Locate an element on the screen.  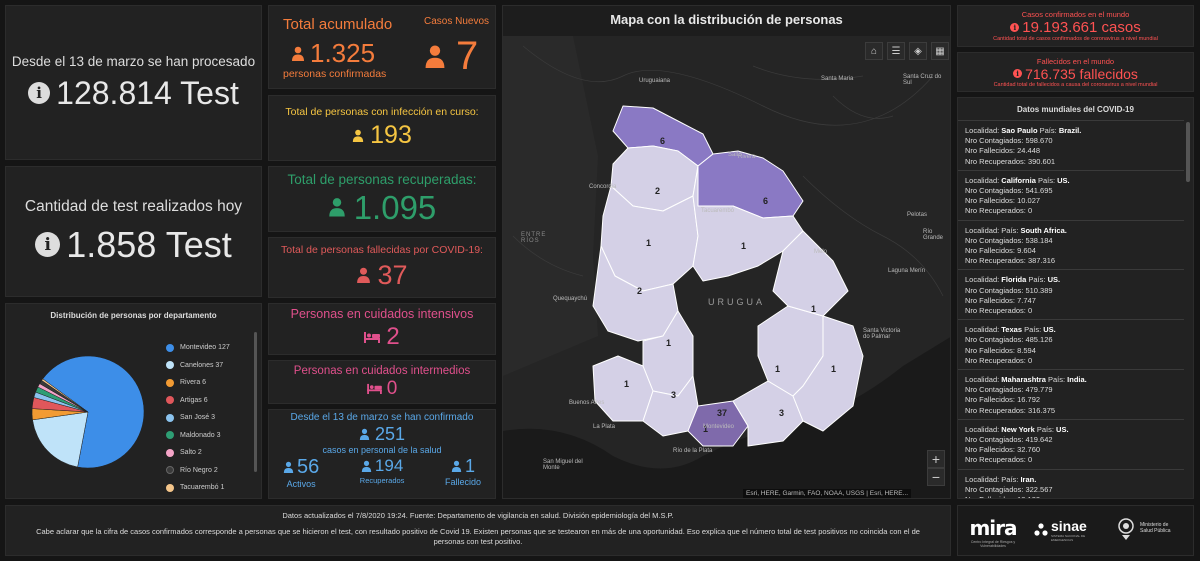
activos-value: 56 is located at coordinates (308, 467).